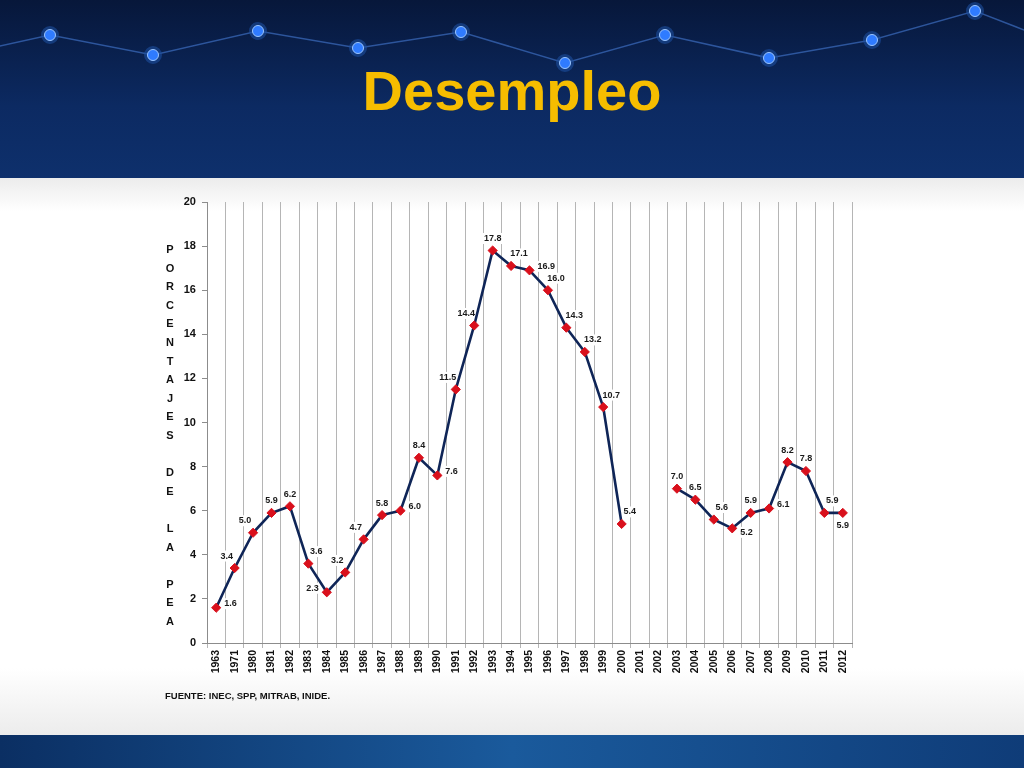 Image resolution: width=1024 pixels, height=768 pixels. Describe the element at coordinates (193, 553) in the screenshot. I see `y-tick-label: 4` at that location.